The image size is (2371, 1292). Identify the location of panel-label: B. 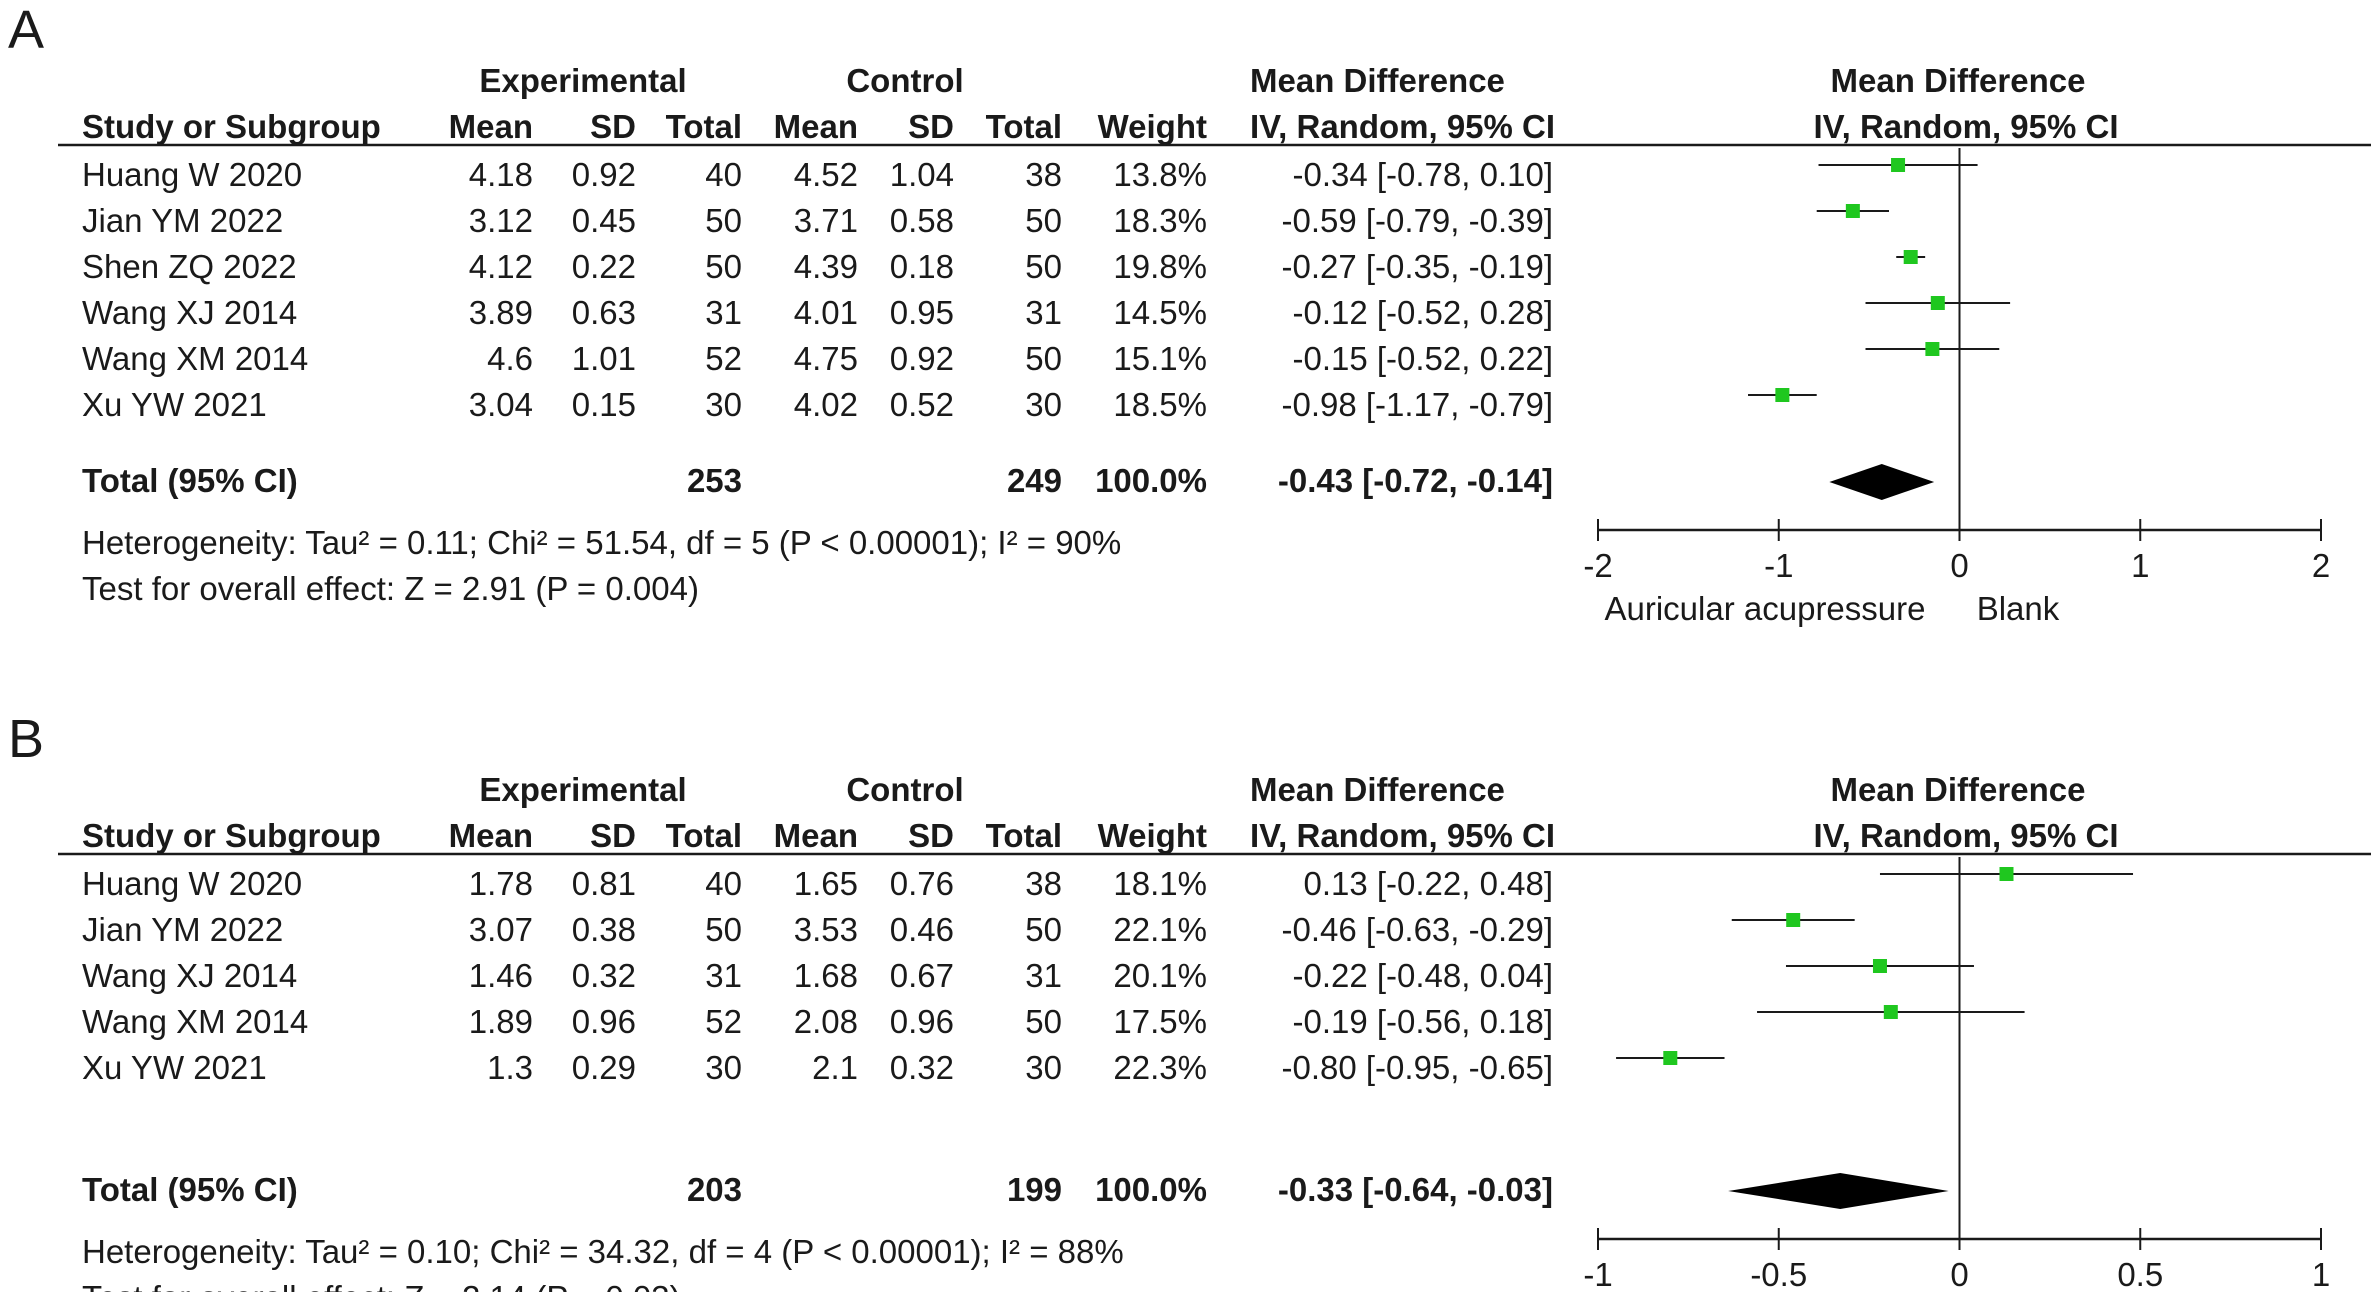
(26, 739).